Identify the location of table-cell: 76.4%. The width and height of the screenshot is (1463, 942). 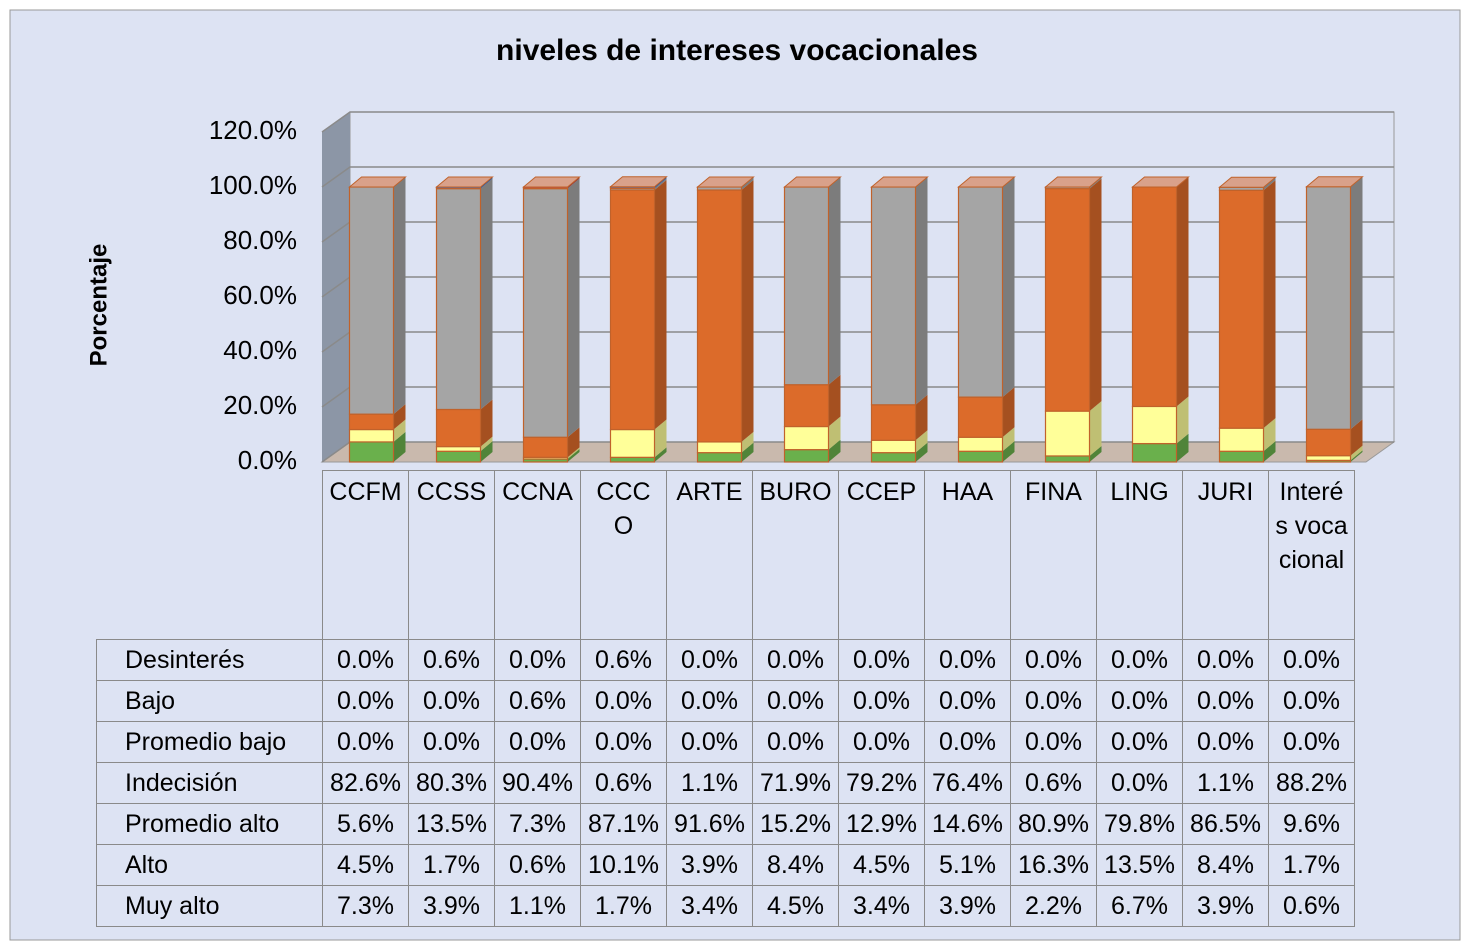
(967, 783).